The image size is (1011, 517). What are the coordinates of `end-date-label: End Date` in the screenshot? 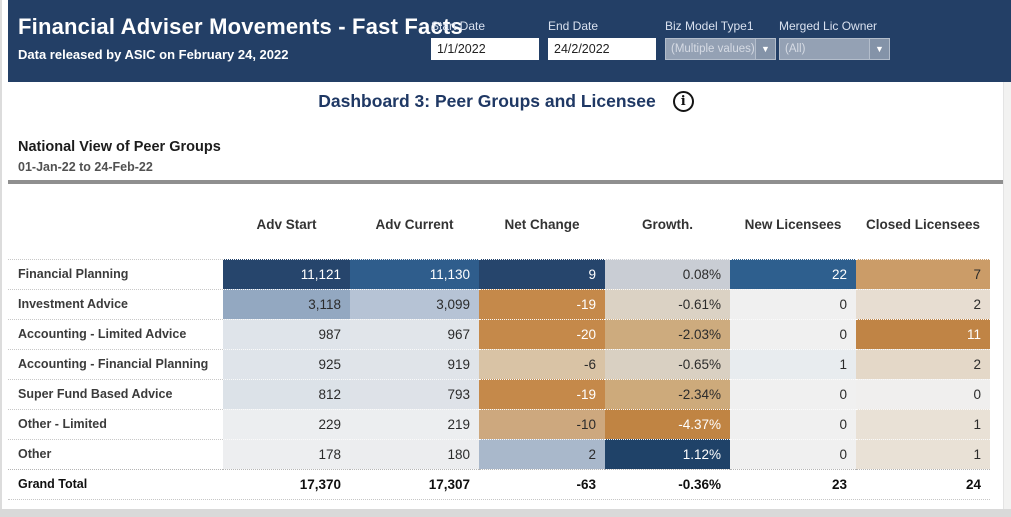 It's located at (573, 26).